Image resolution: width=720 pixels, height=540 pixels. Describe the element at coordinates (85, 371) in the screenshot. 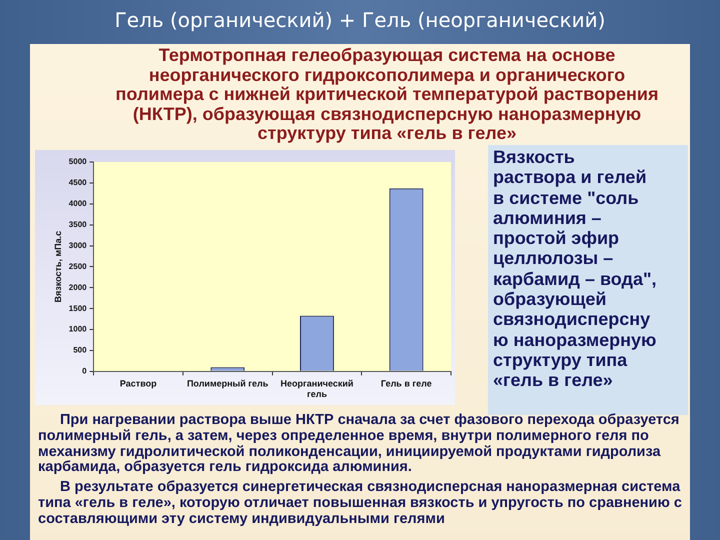

I see `y-tick-label: 0` at that location.